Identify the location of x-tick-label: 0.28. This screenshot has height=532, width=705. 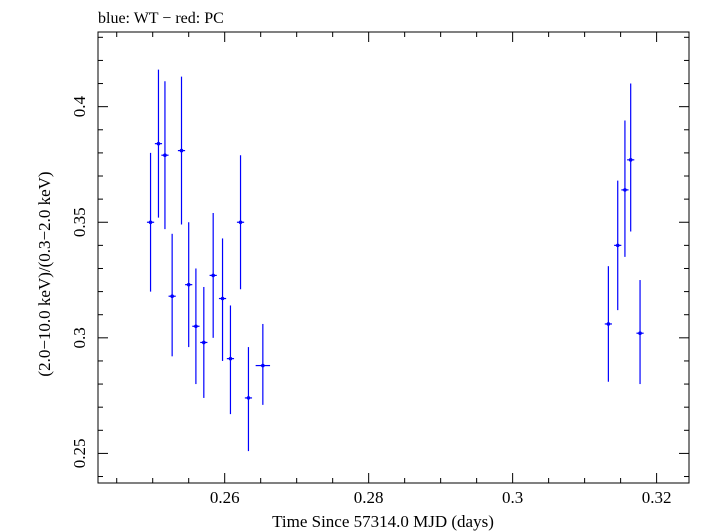
(369, 497).